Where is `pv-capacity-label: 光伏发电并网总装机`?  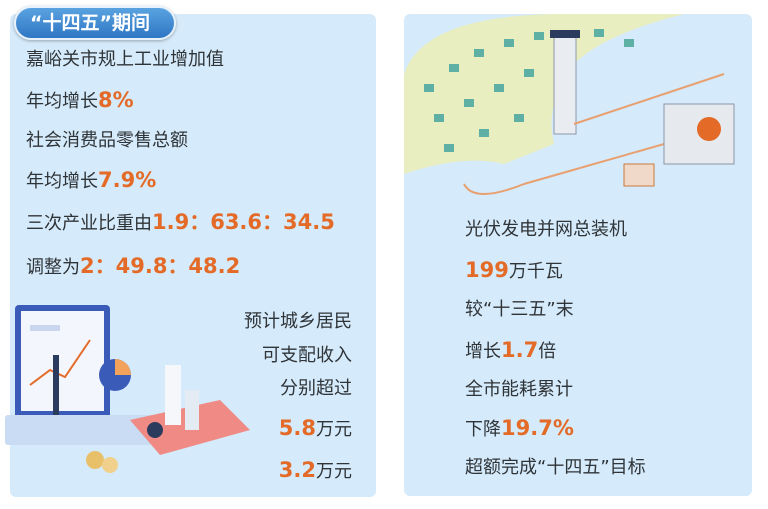
pv-capacity-label: 光伏发电并网总装机 is located at coordinates (546, 229).